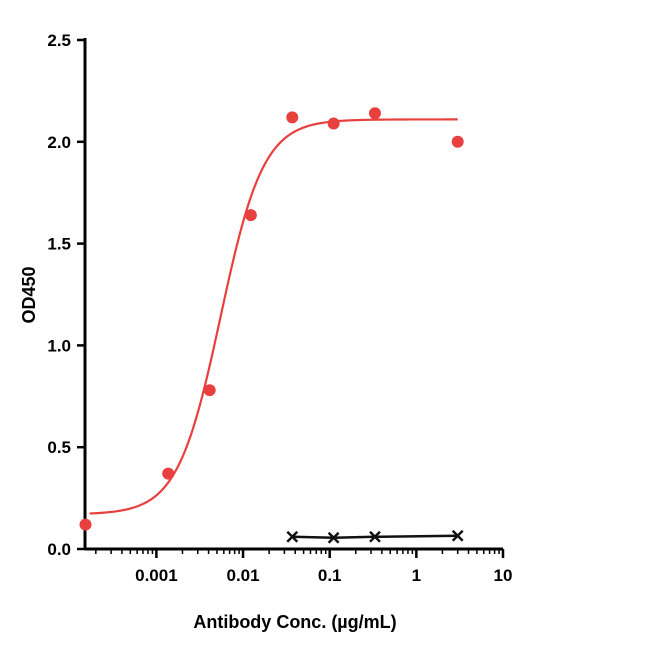 Image resolution: width=665 pixels, height=657 pixels. Describe the element at coordinates (242, 575) in the screenshot. I see `x-tick-label: 0.01` at that location.